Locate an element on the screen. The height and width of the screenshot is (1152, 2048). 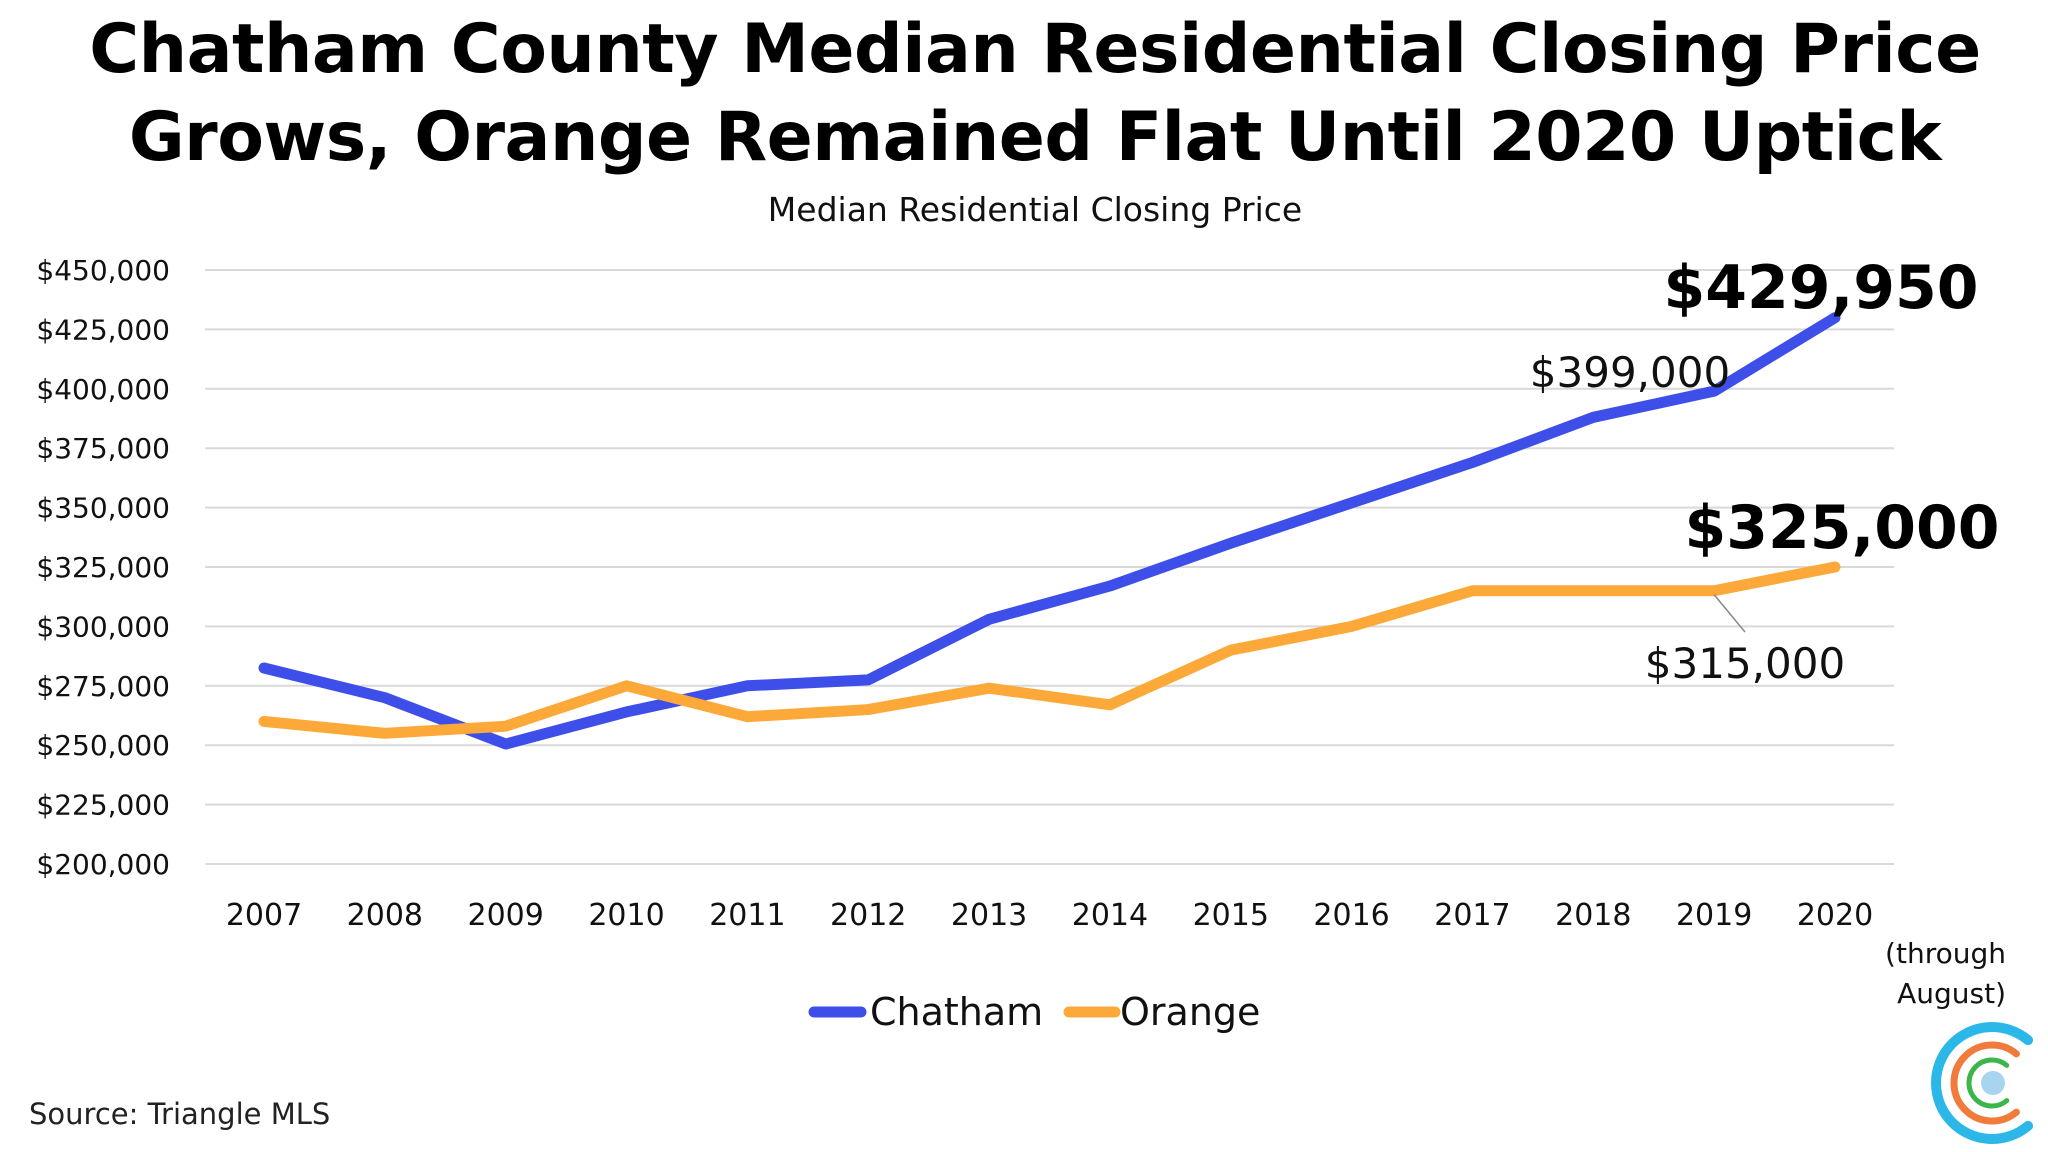
x-tick-label: 2020 is located at coordinates (1835, 915).